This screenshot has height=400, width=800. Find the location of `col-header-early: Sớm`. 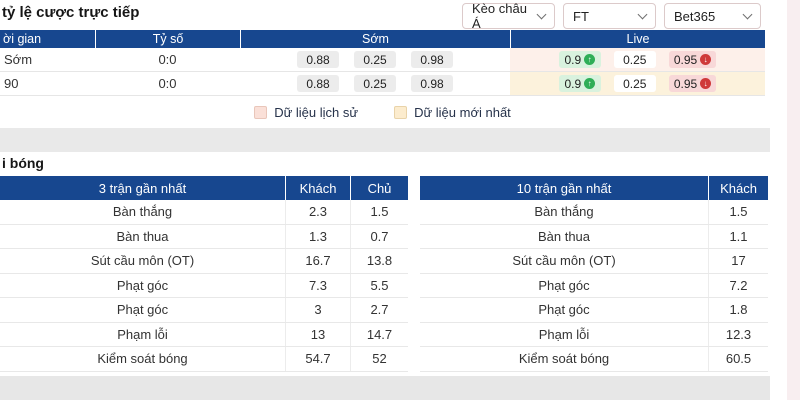

col-header-early: Sớm is located at coordinates (375, 39).